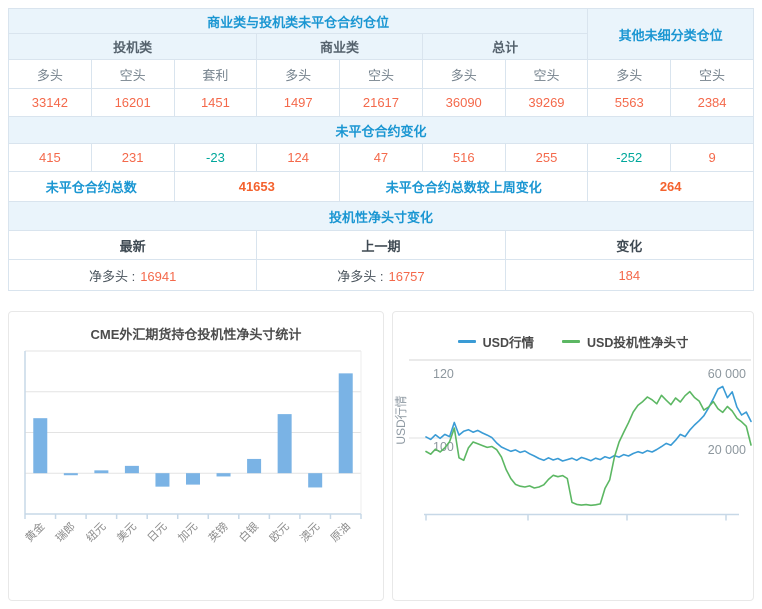 Image resolution: width=762 pixels, height=609 pixels. I want to click on svg-text: 原油, so click(339, 531).